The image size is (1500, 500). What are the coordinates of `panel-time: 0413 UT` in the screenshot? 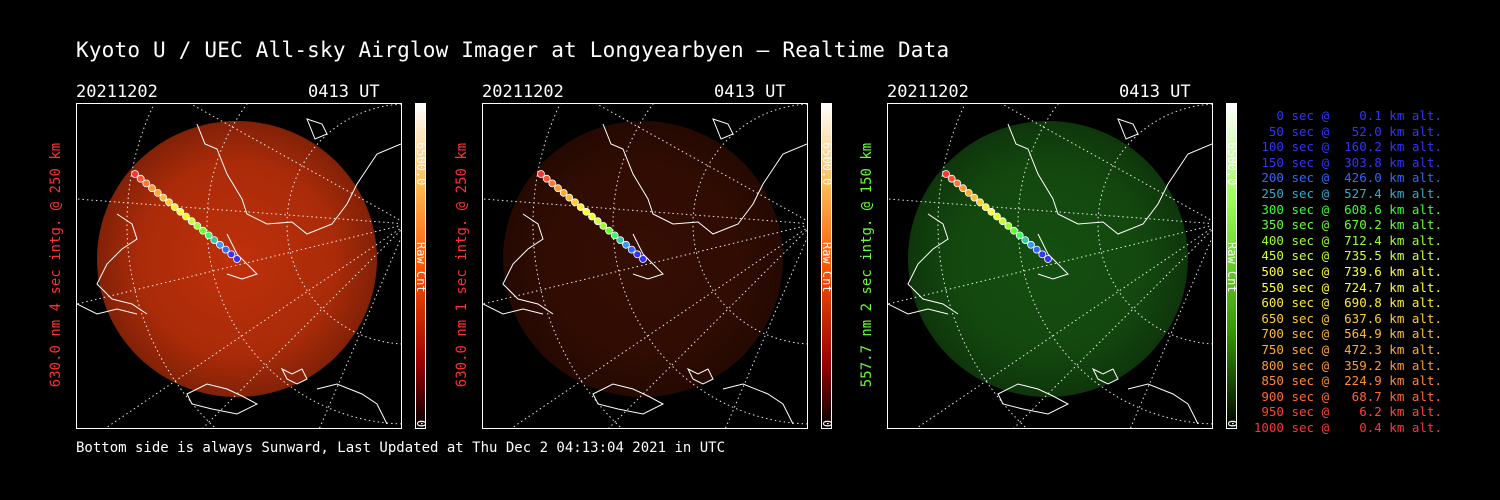 It's located at (344, 92).